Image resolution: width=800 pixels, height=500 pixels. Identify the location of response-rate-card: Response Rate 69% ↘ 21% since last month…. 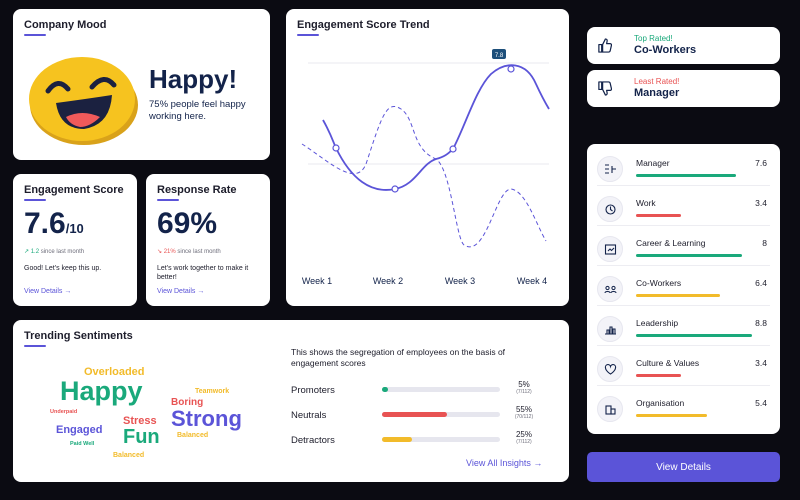
(208, 240).